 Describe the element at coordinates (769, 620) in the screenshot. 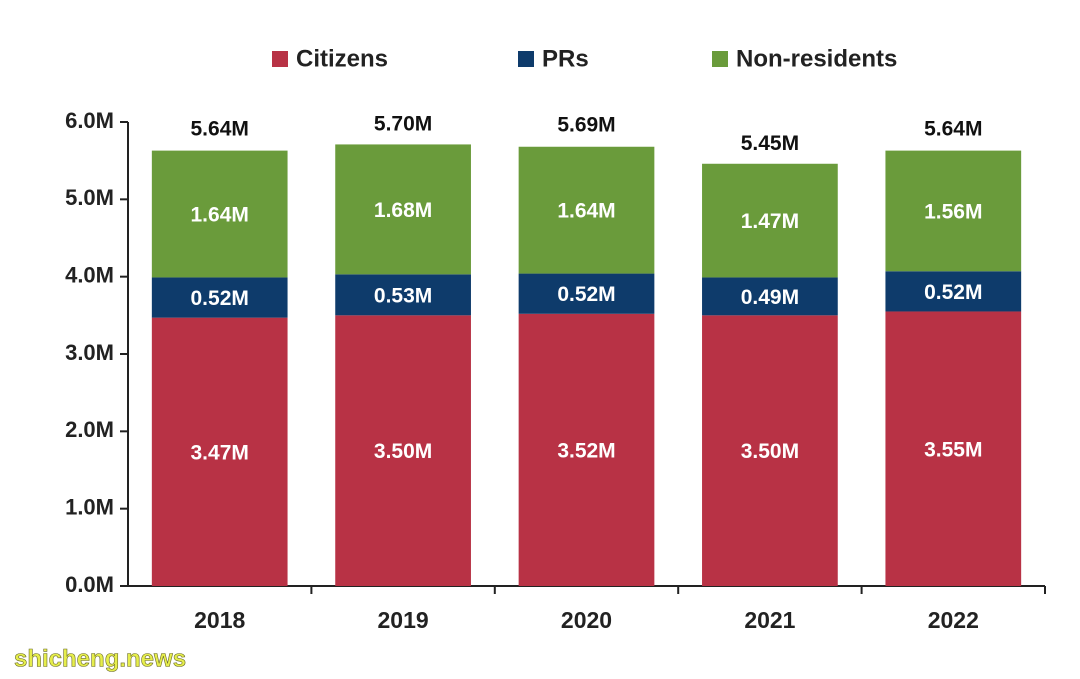

I see `x-tick-label: 2021` at that location.